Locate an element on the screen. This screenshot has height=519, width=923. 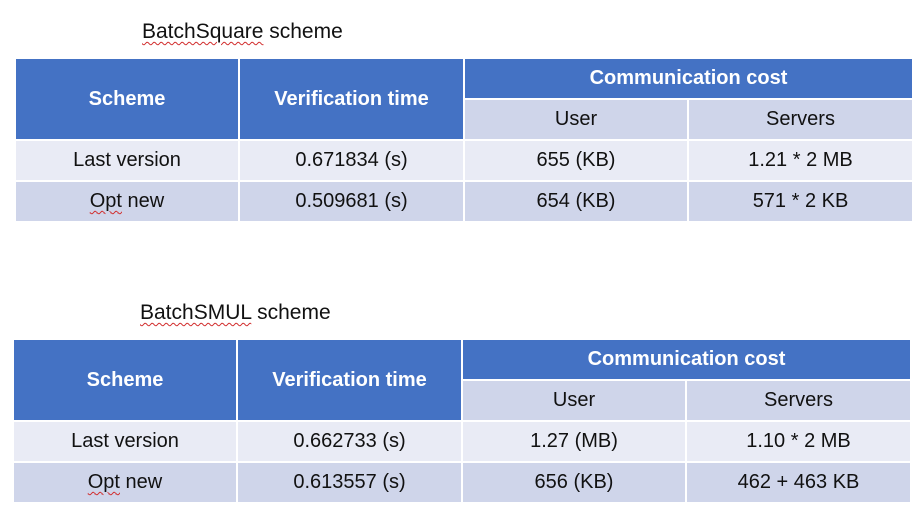
cell-user: 1.27 (MB) is located at coordinates (574, 441).